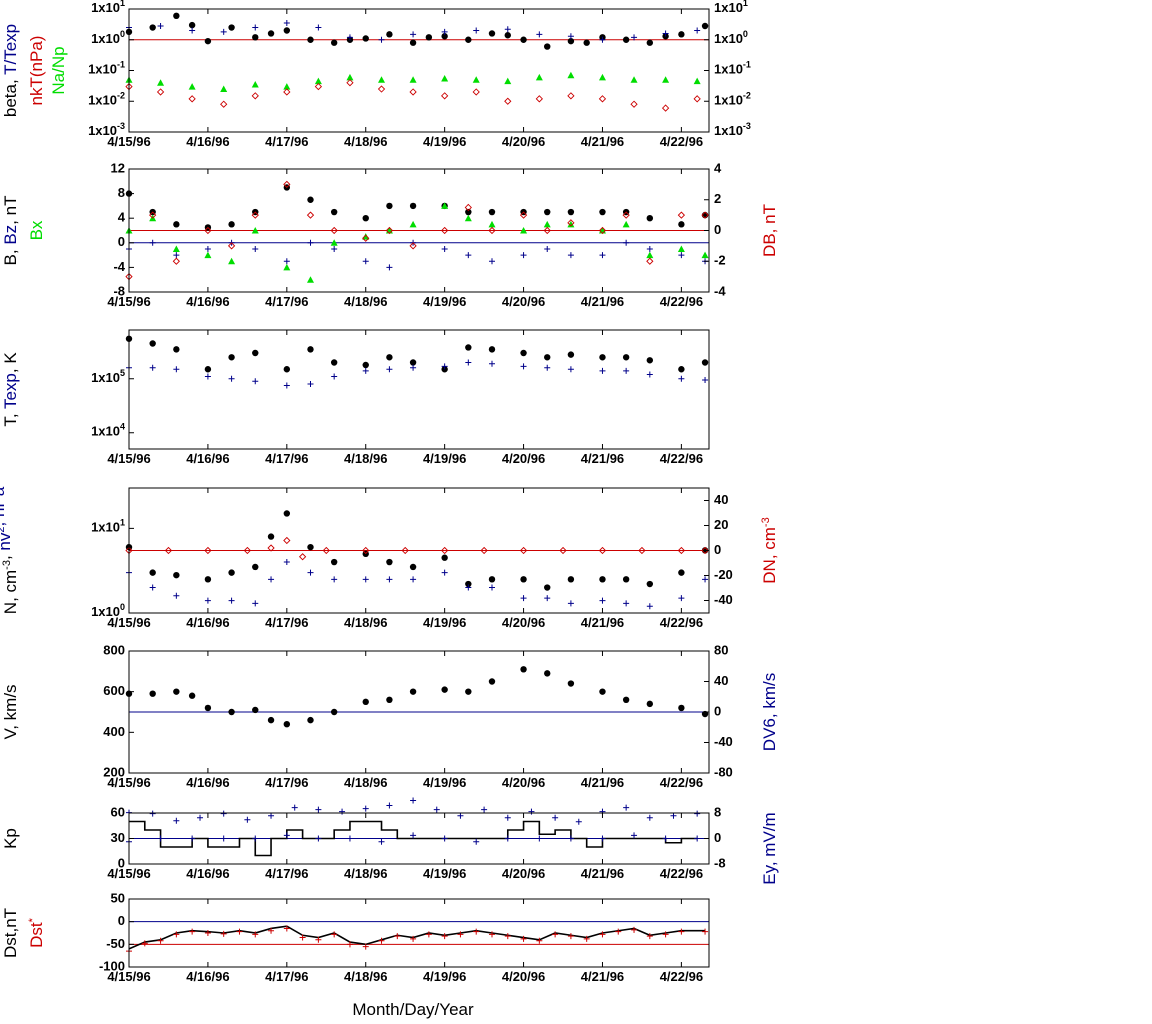 This screenshot has width=1152, height=1024. I want to click on y-tick-label-right: -8, so click(720, 862).